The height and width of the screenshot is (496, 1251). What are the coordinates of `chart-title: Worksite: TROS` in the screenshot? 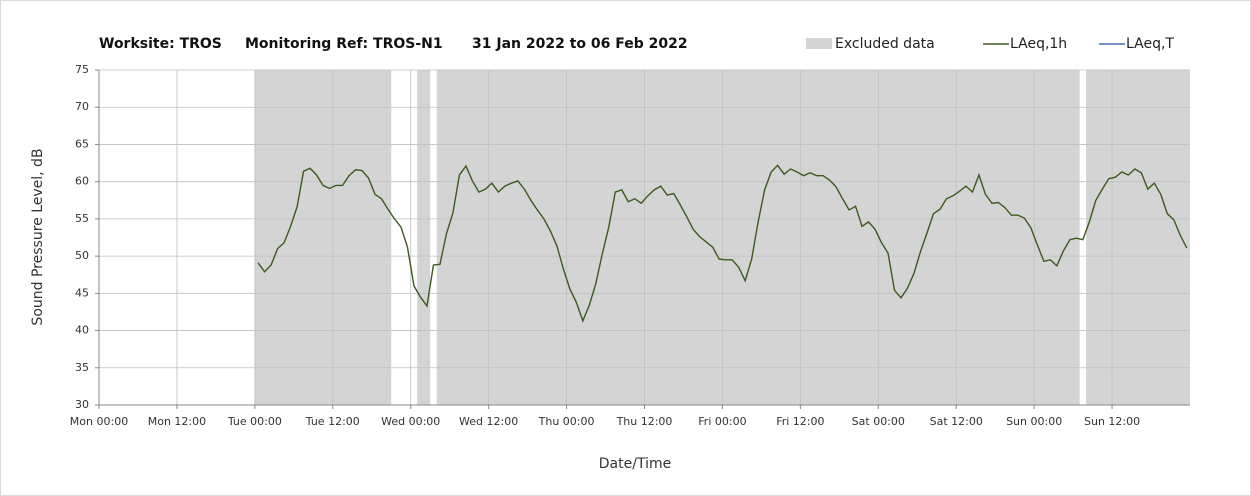 It's located at (160, 44).